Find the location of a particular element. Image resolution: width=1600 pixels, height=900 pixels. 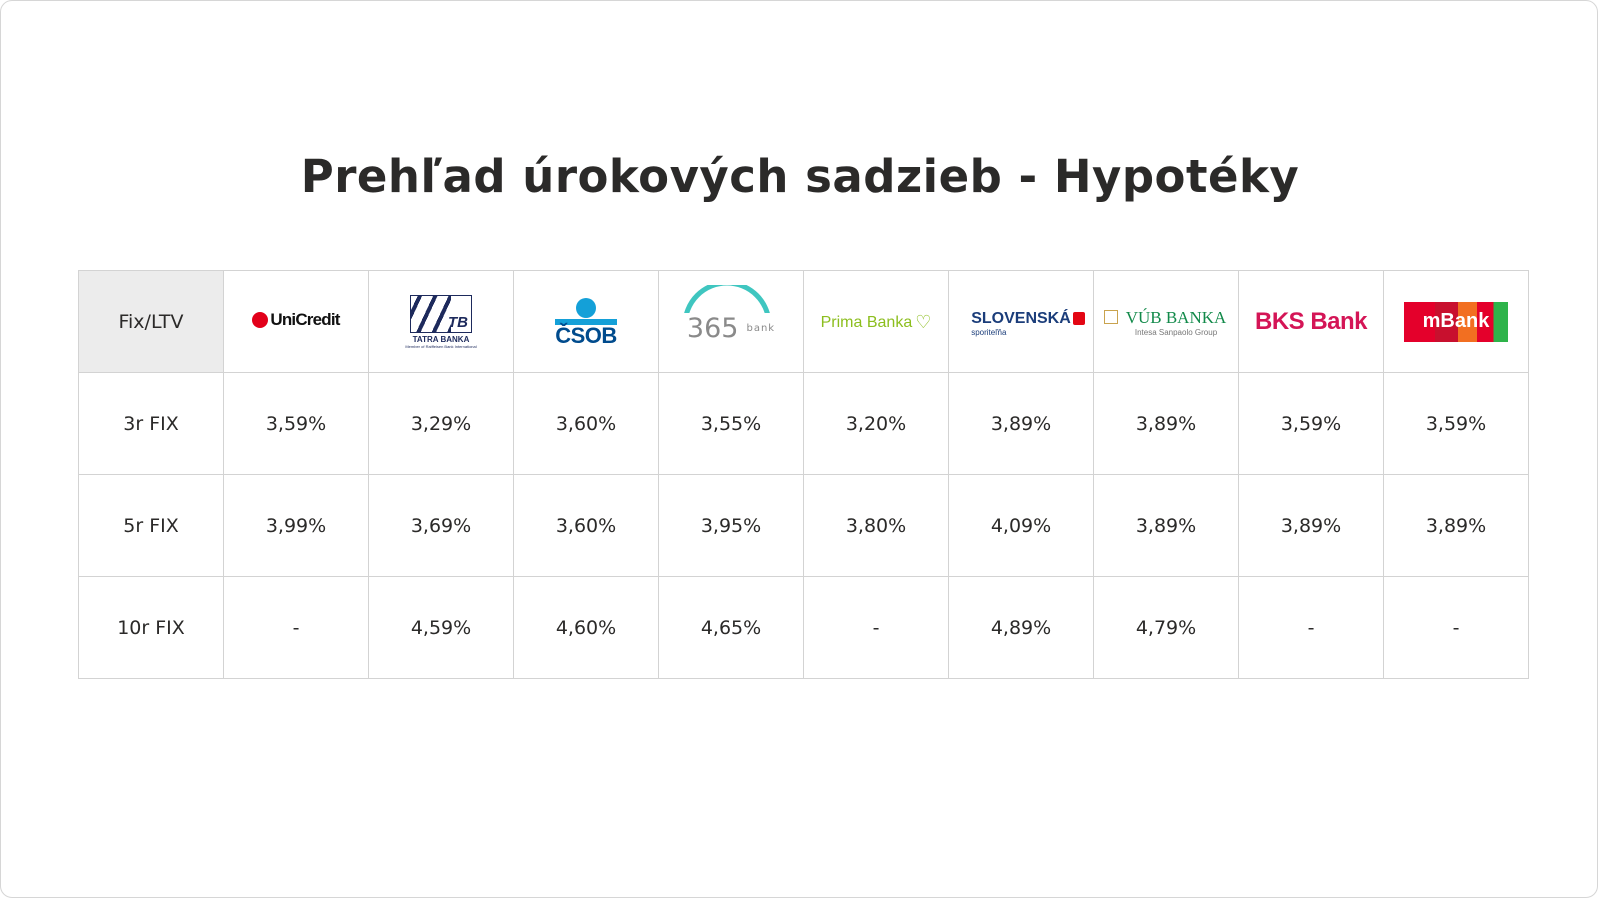

rate-cell: 4,89% is located at coordinates (1021, 627).